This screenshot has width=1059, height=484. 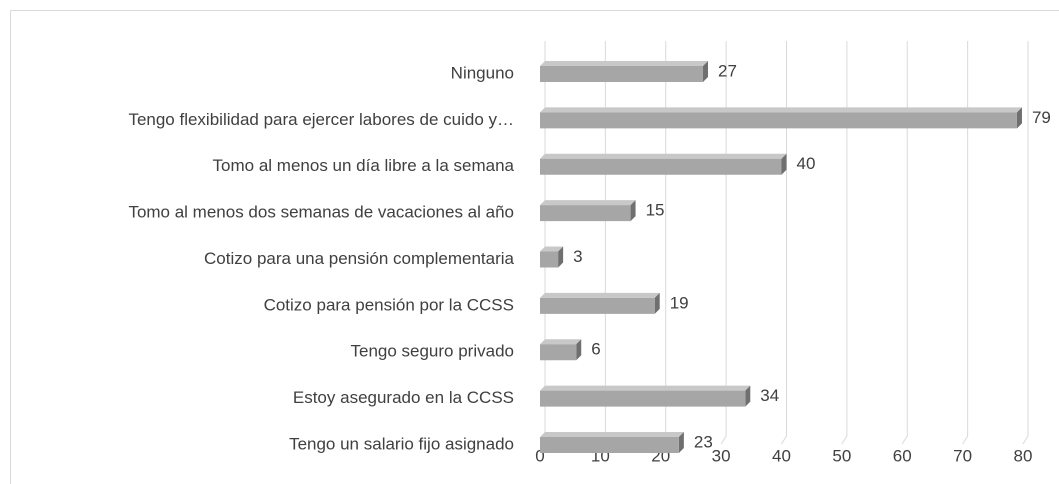 What do you see at coordinates (703, 441) in the screenshot?
I see `data-label: 23` at bounding box center [703, 441].